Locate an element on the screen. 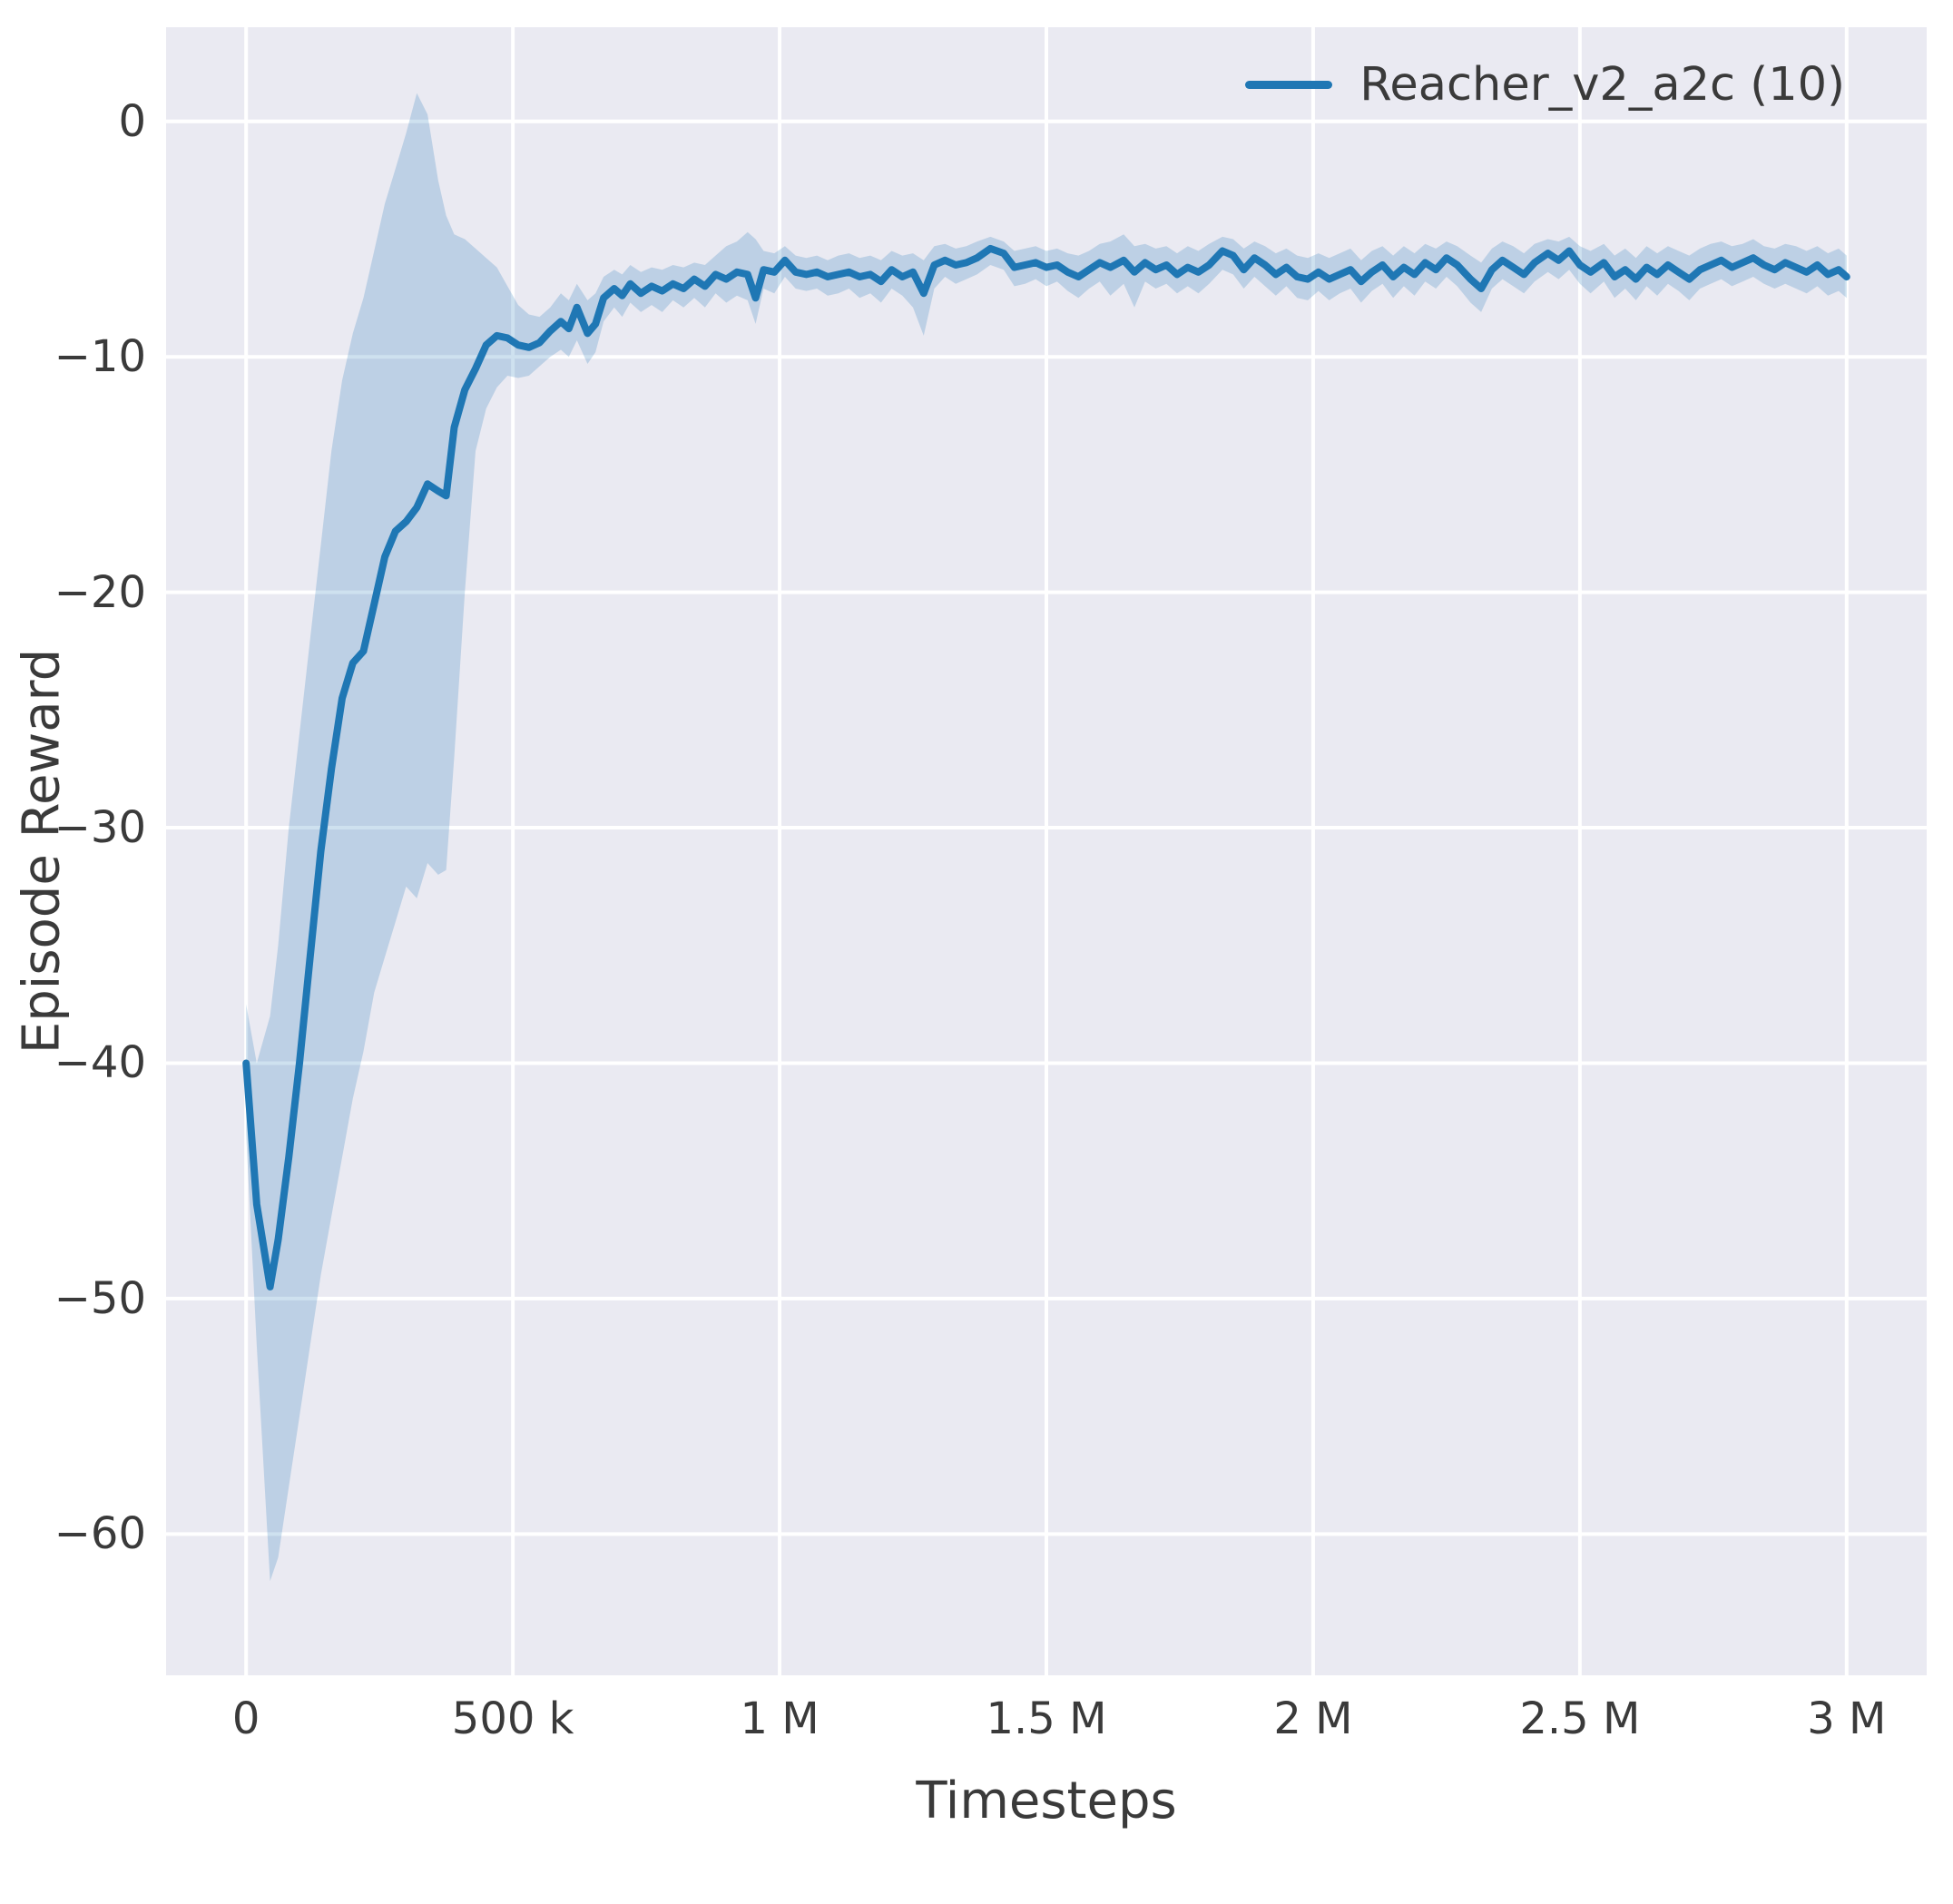 The image size is (1953, 1904). y-tick-label: −60 is located at coordinates (100, 1534).